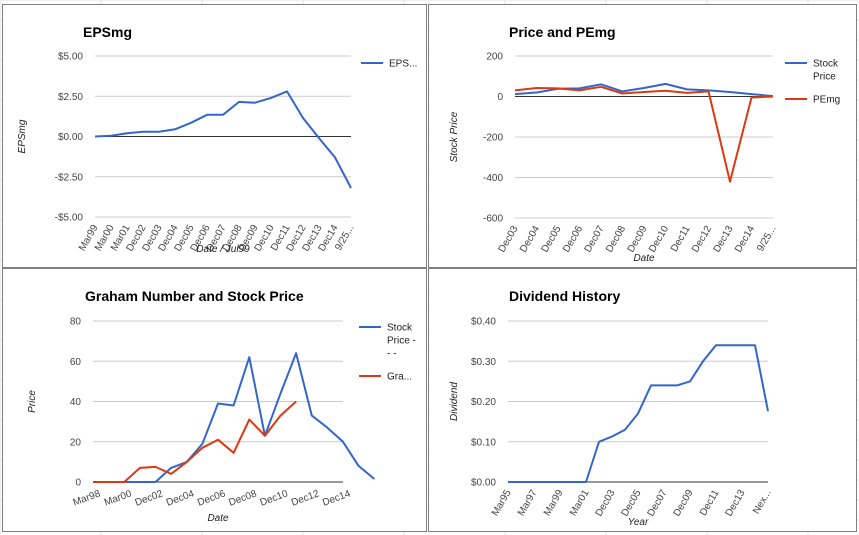 This screenshot has width=859, height=535. Describe the element at coordinates (211, 498) in the screenshot. I see `graham-x-tick-label: Dec06` at that location.